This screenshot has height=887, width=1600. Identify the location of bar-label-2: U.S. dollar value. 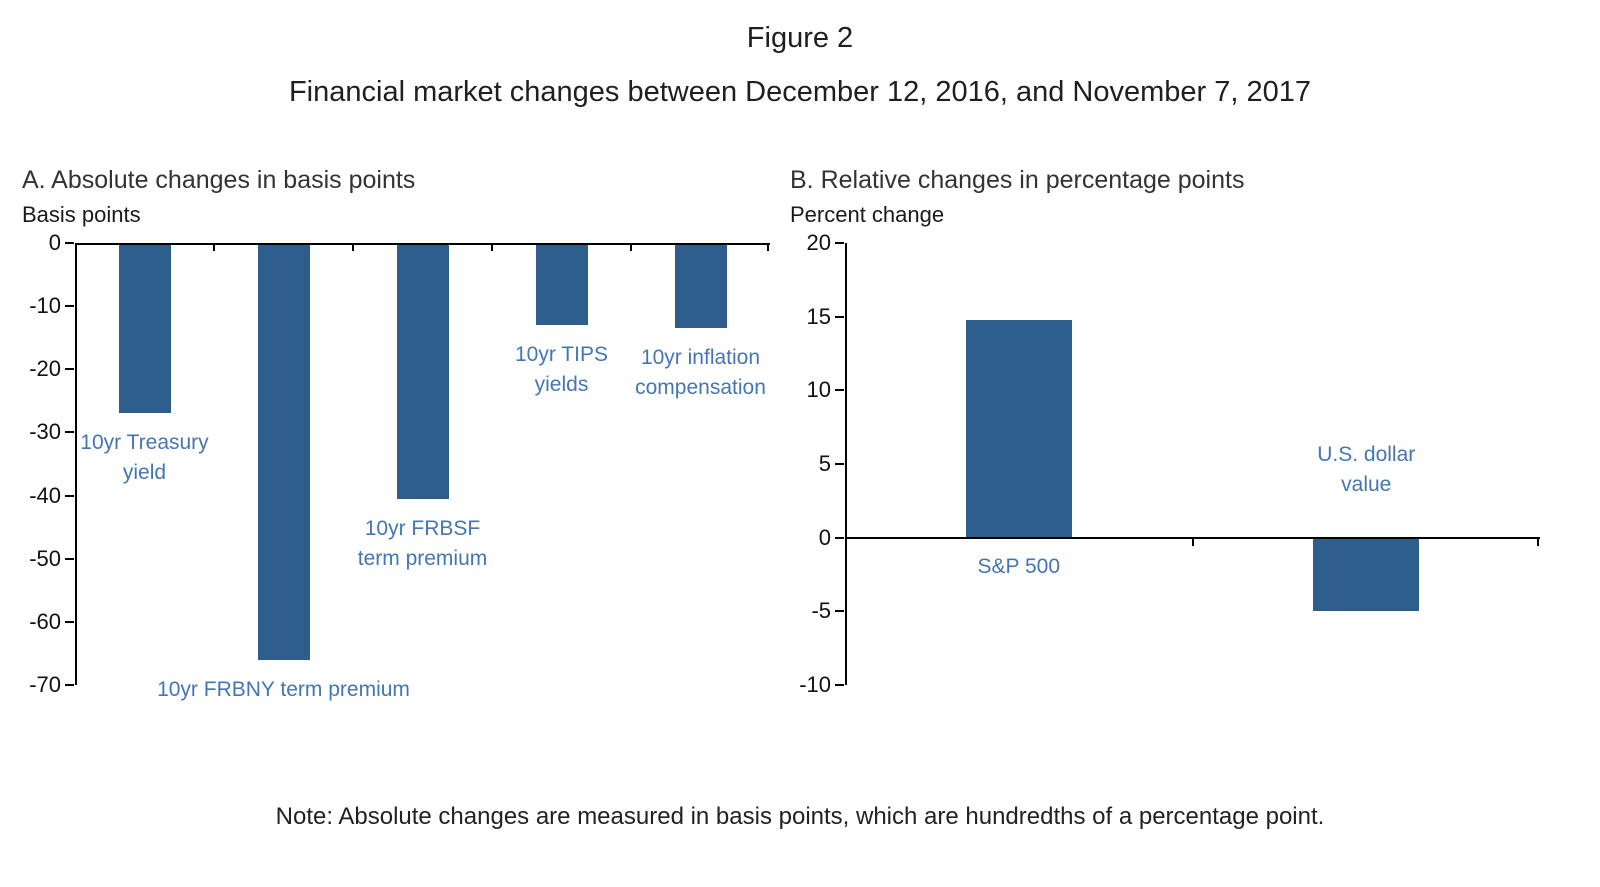
(1366, 470).